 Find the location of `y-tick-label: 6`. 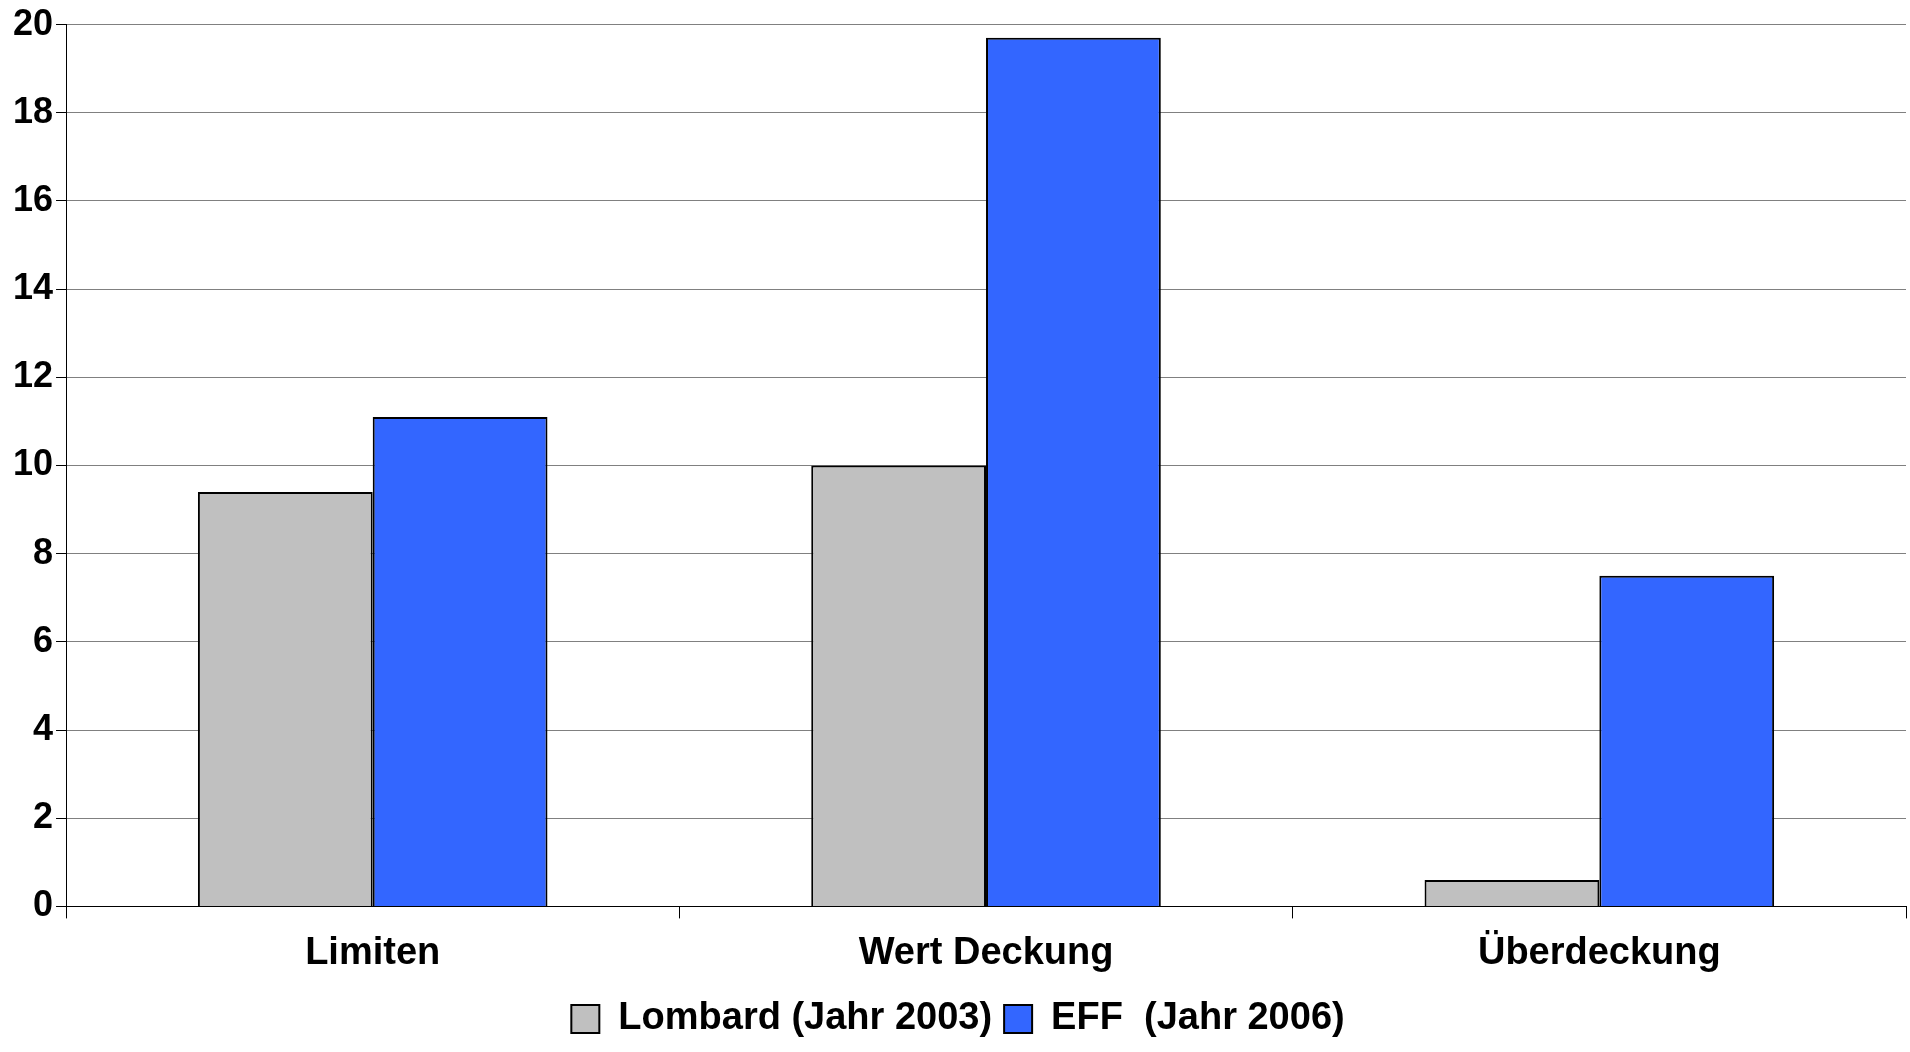

y-tick-label: 6 is located at coordinates (43, 639).